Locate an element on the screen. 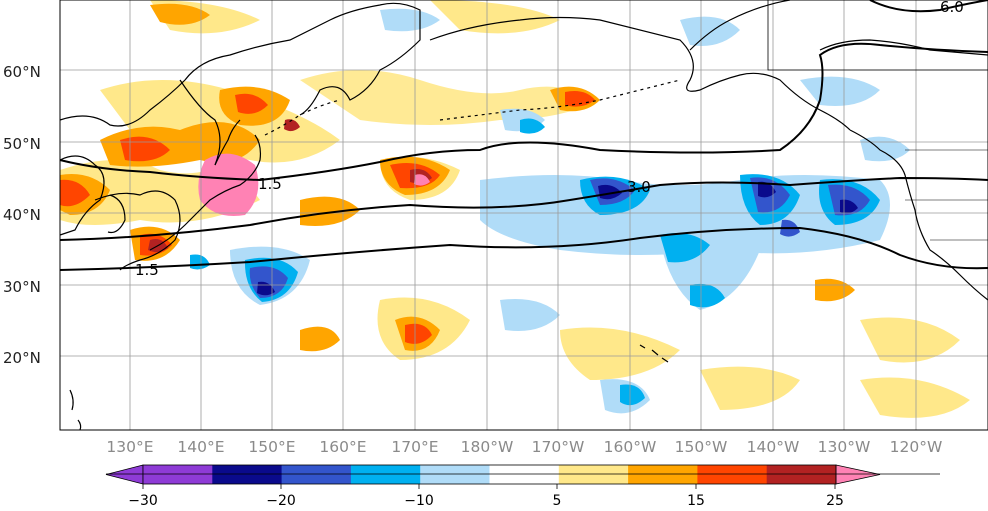  contour-label-1-5-upper: 1.5 is located at coordinates (270, 184).